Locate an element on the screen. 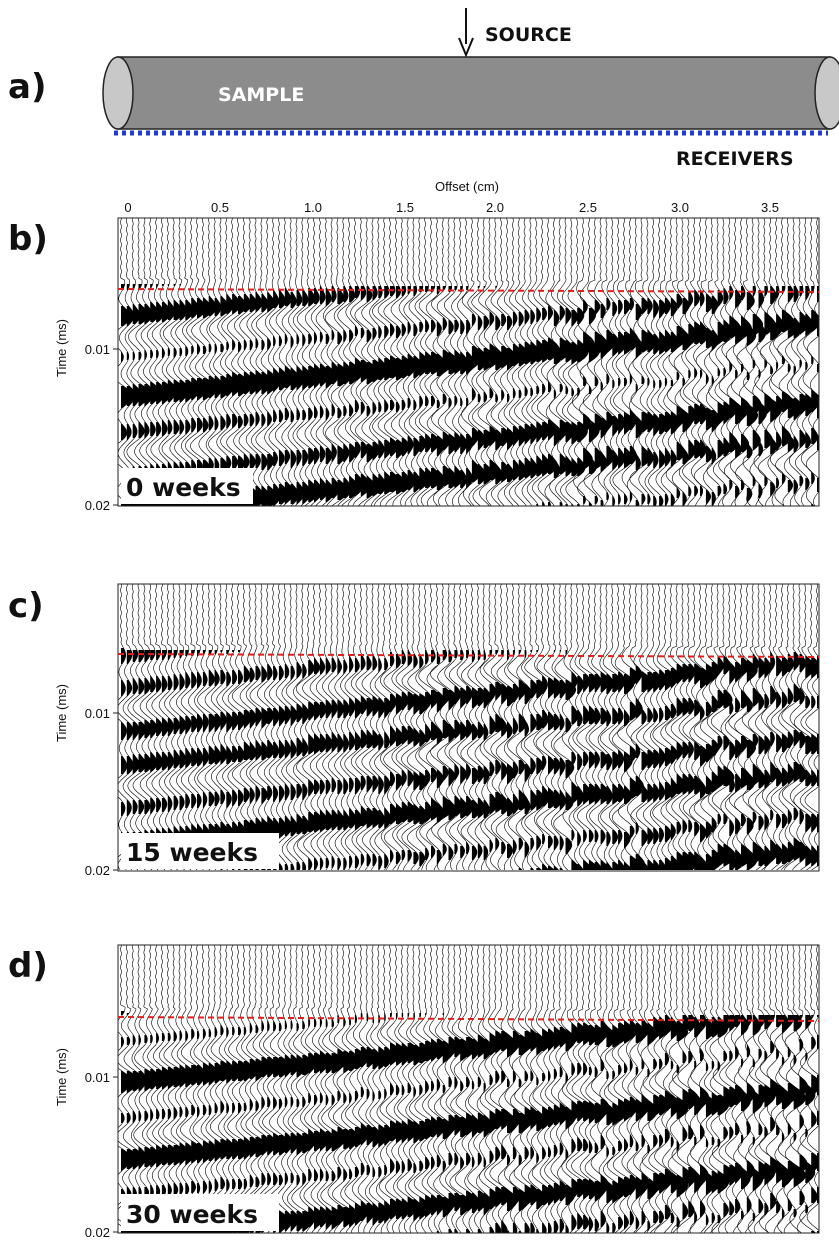 Image resolution: width=839 pixels, height=1241 pixels. cylinder-right-cap is located at coordinates (826, 93).